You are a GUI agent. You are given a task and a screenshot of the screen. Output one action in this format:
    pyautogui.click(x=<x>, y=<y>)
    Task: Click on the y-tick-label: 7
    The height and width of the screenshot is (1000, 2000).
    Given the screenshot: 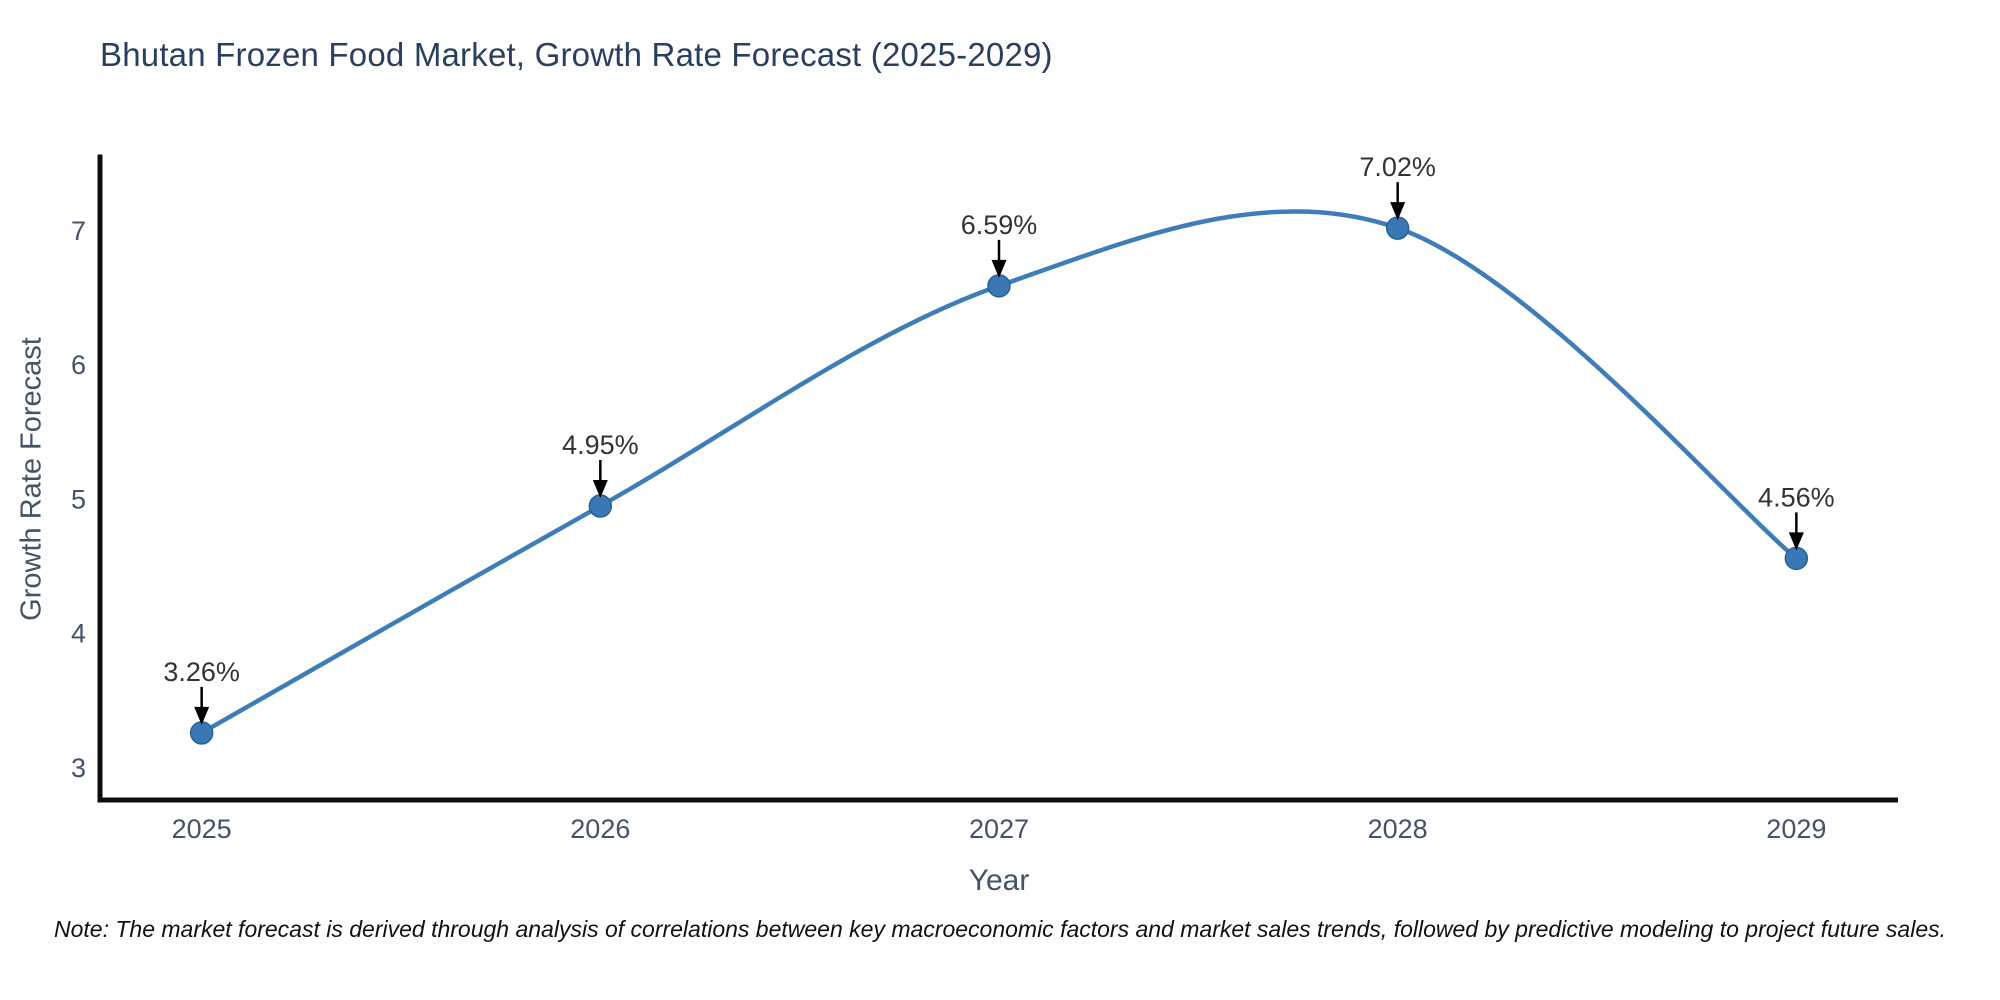 What is the action you would take?
    pyautogui.click(x=78, y=231)
    